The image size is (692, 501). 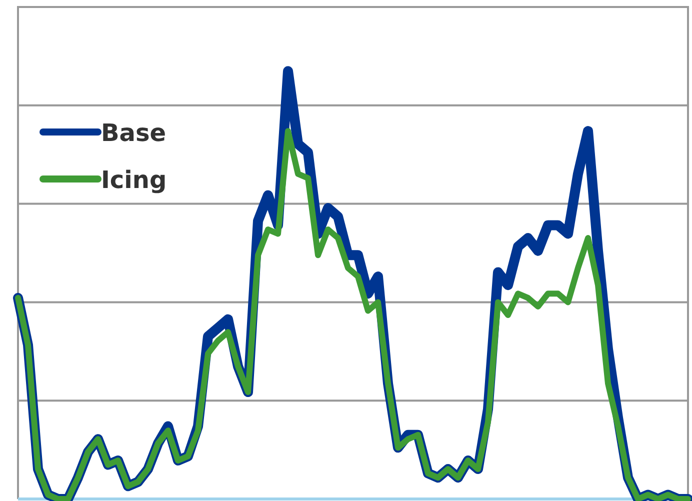 What do you see at coordinates (134, 180) in the screenshot?
I see `legend-label: Icing` at bounding box center [134, 180].